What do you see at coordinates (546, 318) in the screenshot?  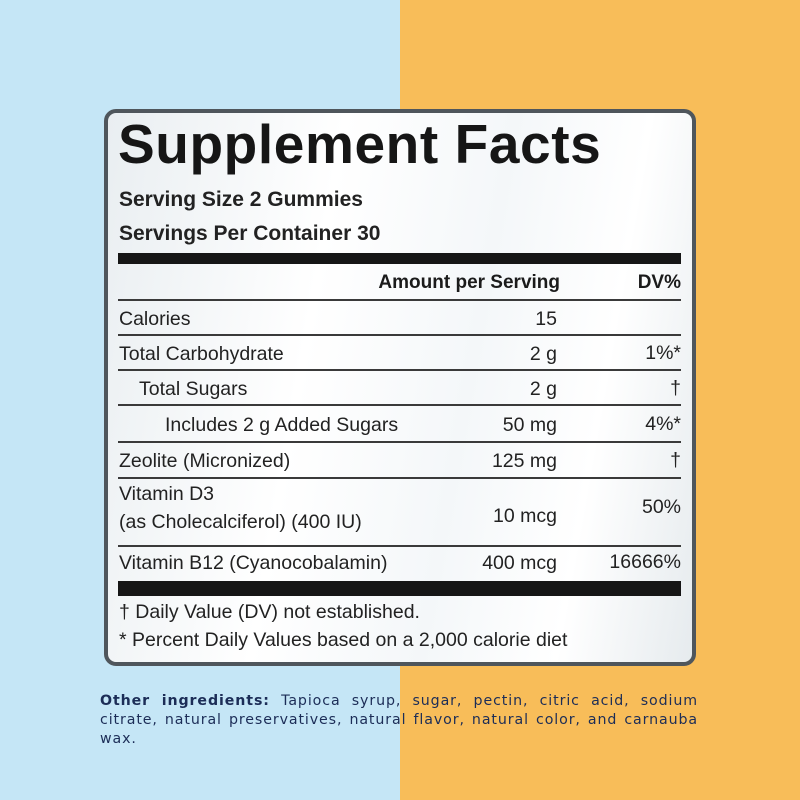 I see `amount: 15` at bounding box center [546, 318].